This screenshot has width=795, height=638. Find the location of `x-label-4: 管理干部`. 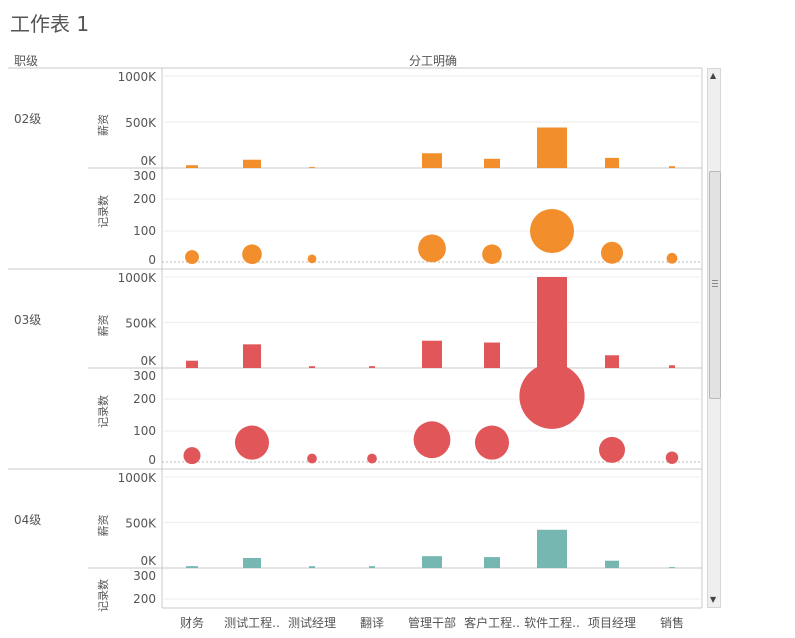

x-label-4: 管理干部 is located at coordinates (431, 623).